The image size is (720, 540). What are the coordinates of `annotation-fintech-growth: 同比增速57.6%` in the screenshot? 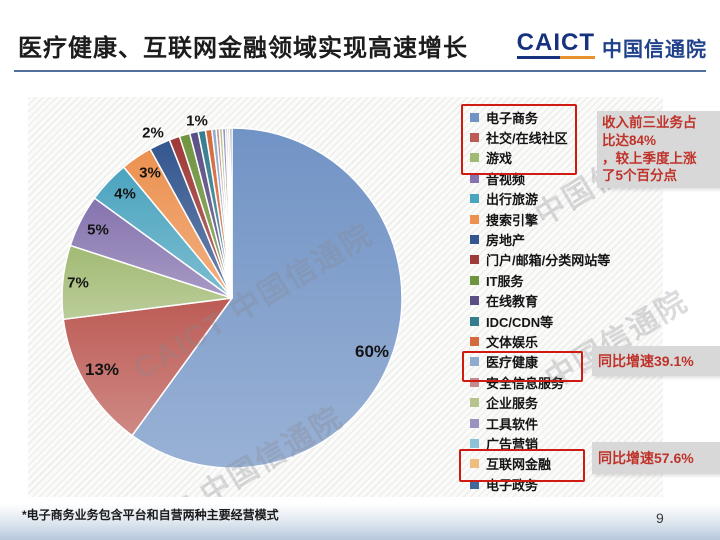 It's located at (656, 458).